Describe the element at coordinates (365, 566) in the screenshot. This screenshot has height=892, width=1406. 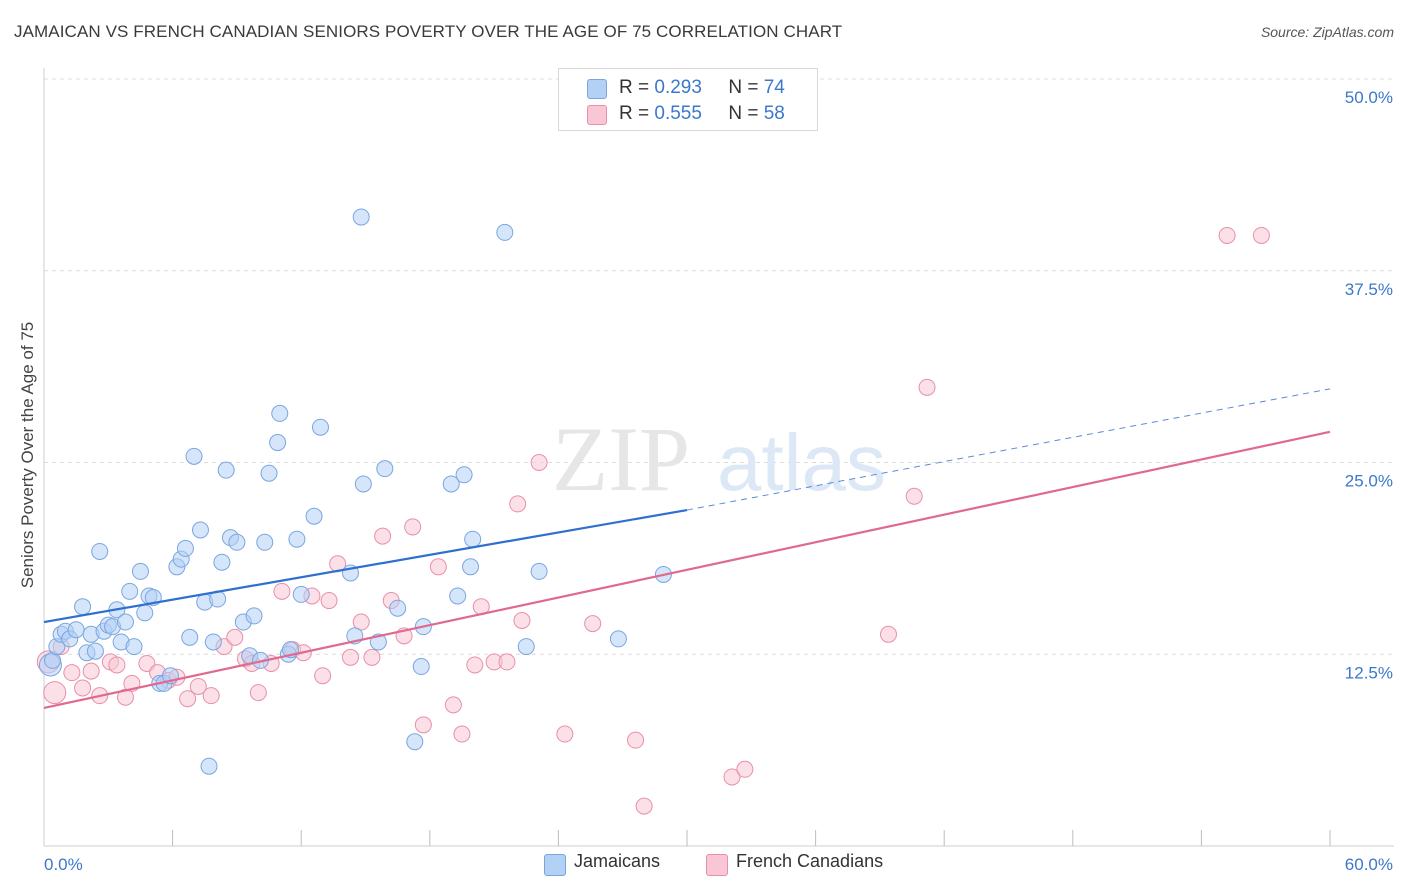
I see `trend-line-jamaicans` at that location.